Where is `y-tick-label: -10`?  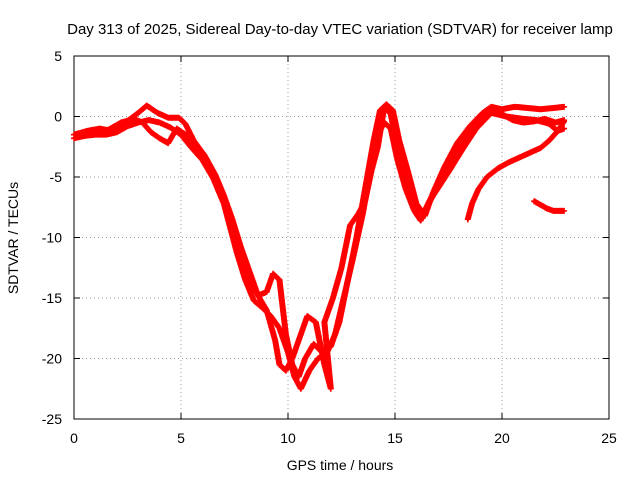
y-tick-label: -10 is located at coordinates (52, 238).